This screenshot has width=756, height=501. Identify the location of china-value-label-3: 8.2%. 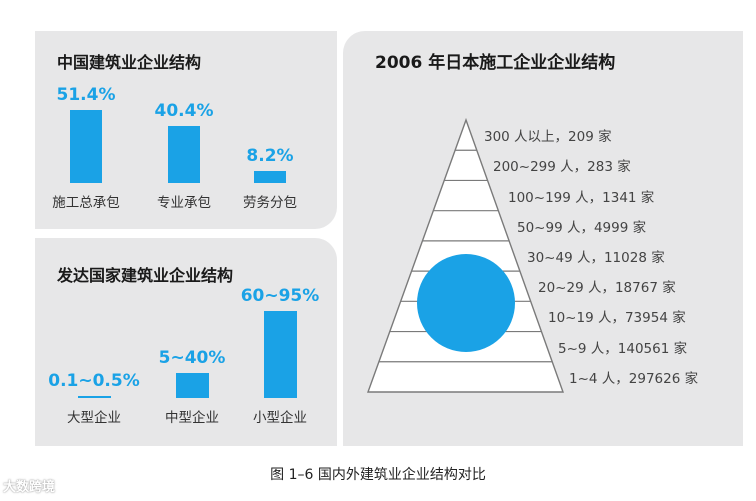
(270, 156).